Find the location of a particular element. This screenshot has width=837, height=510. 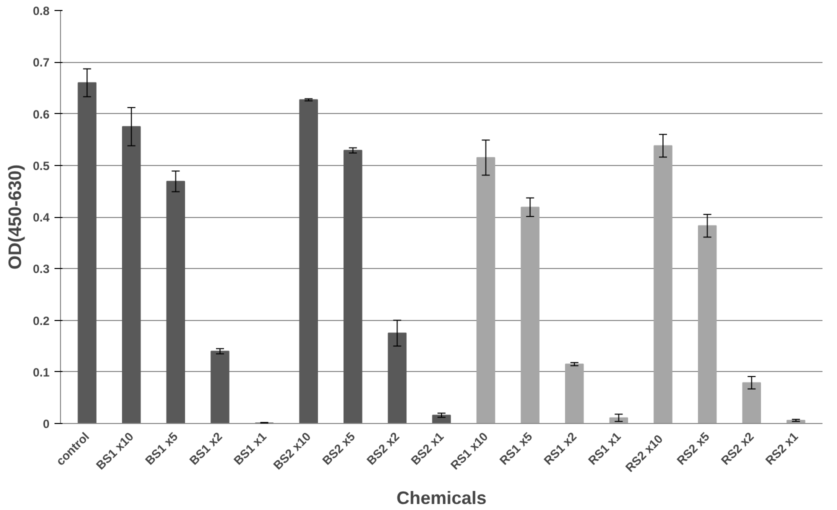

x-tick-label: BS1 x1 is located at coordinates (250, 448).